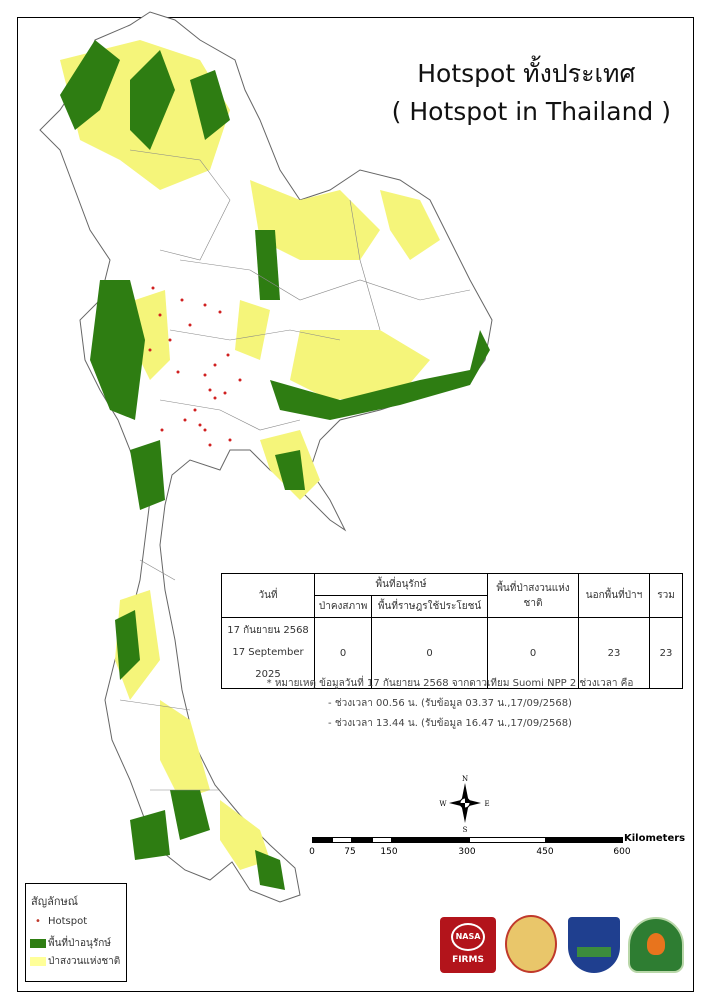  I want to click on cell-outside-forest: 23, so click(614, 653).